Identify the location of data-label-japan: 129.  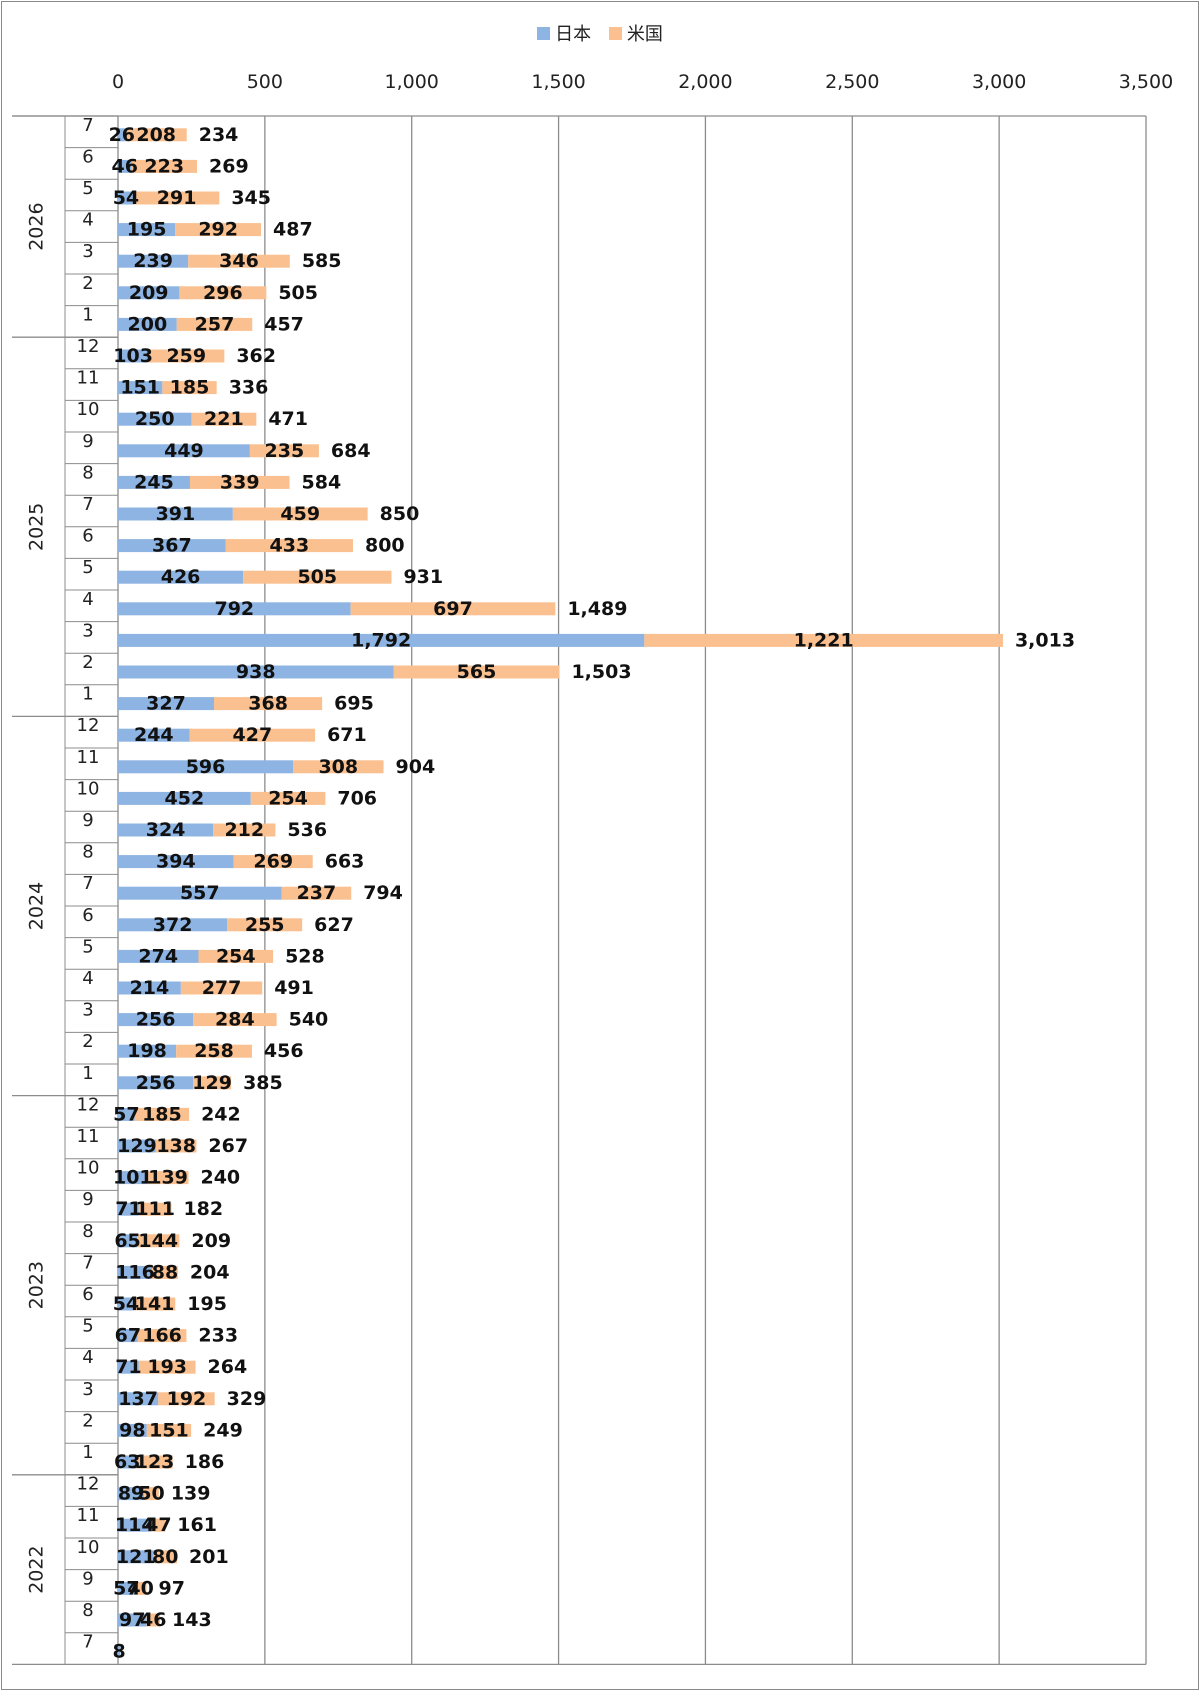
(137, 1146).